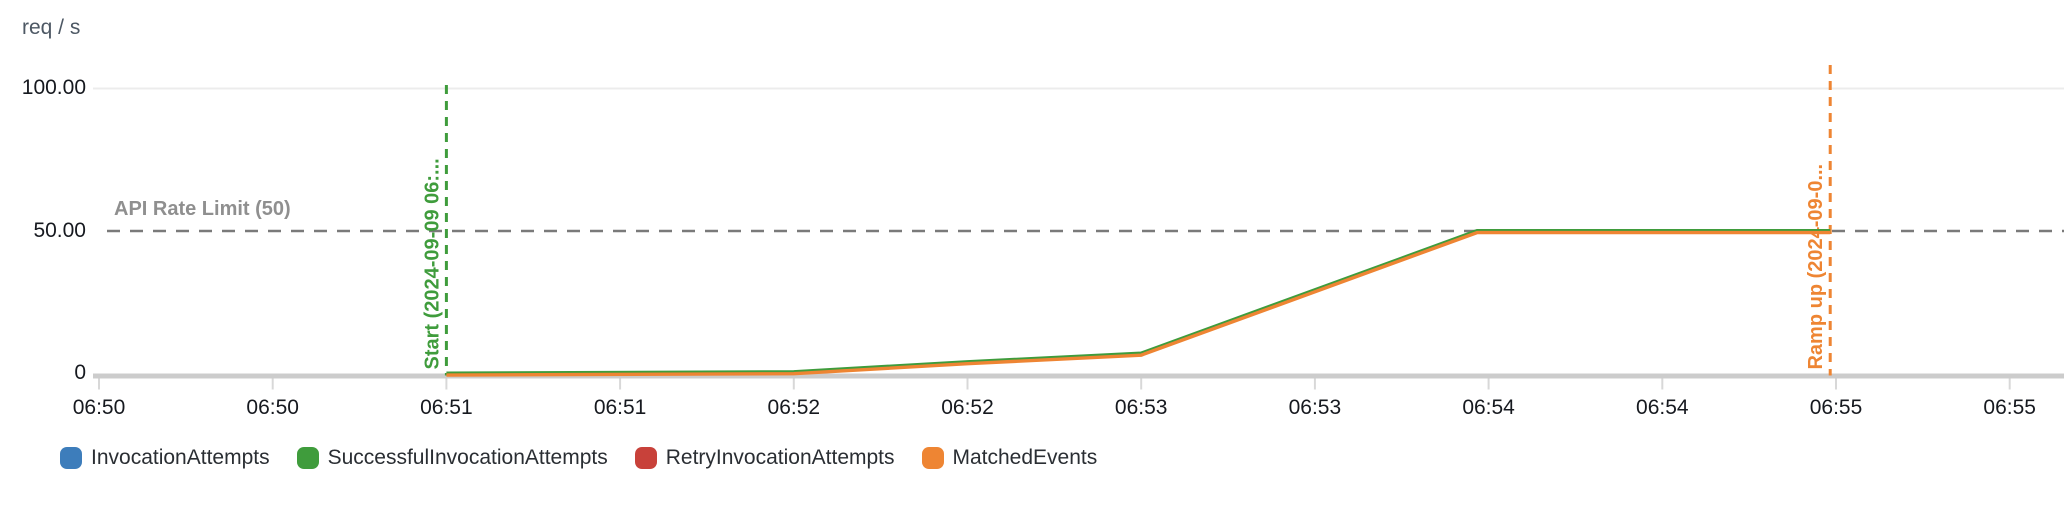 The image size is (2064, 518). What do you see at coordinates (59, 230) in the screenshot?
I see `y-tick-label-50: 50.00` at bounding box center [59, 230].